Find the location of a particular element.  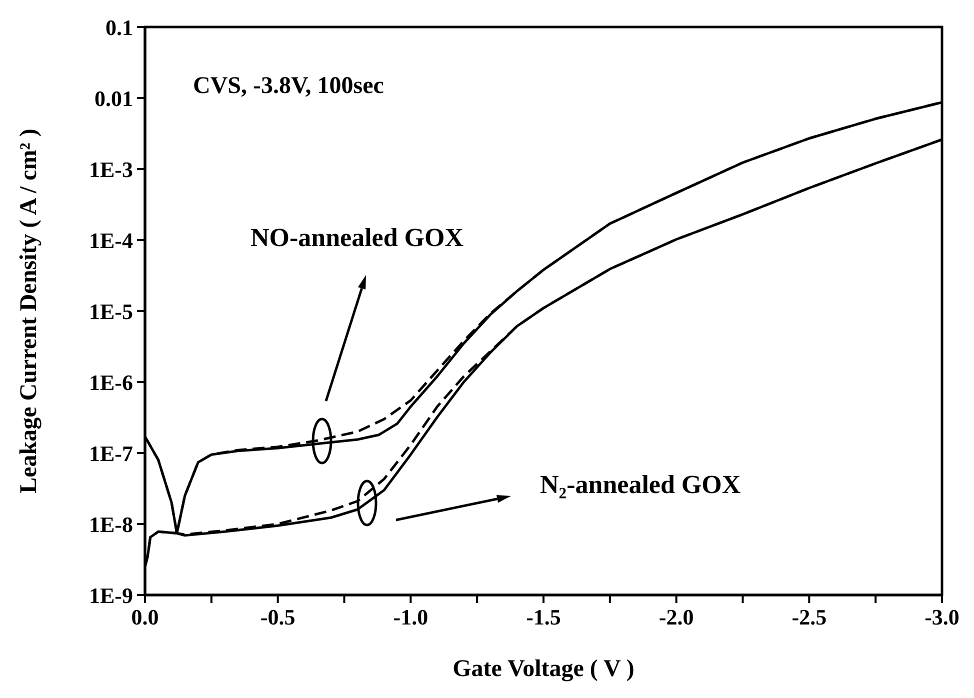

y-tick-label: 1E-8 is located at coordinates (111, 524).